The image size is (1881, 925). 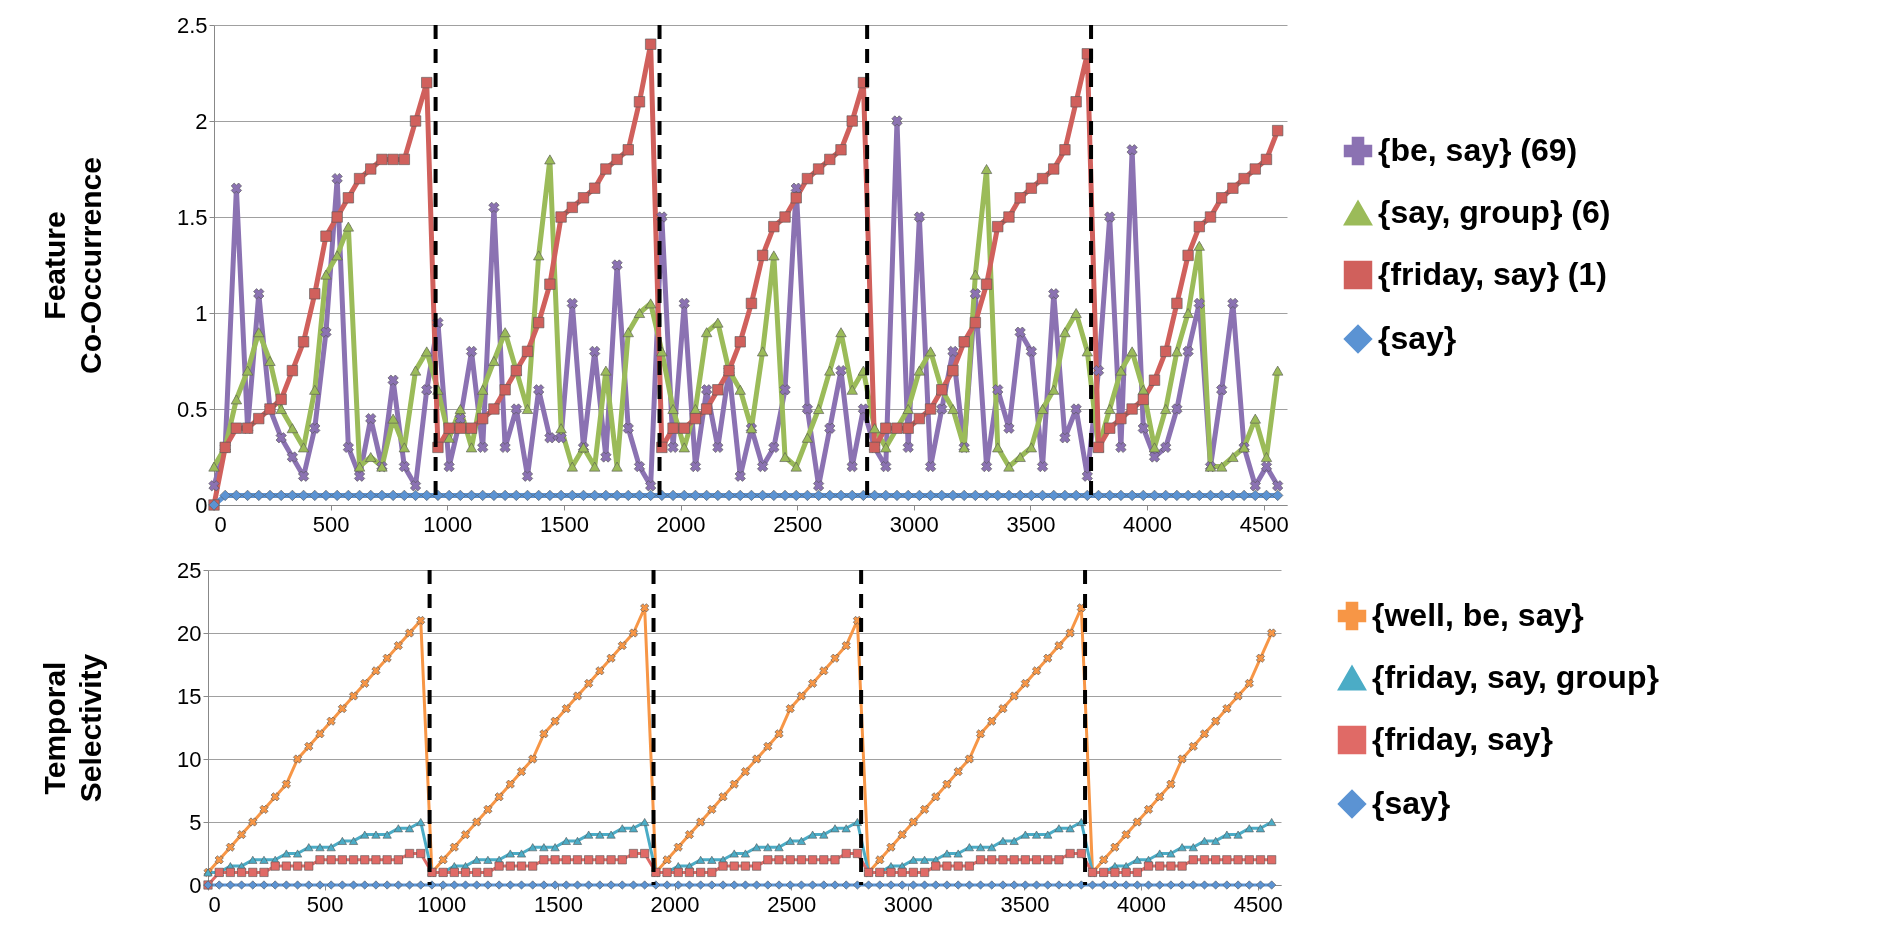 I want to click on y-tick-label: 2.5, so click(x=192, y=25).